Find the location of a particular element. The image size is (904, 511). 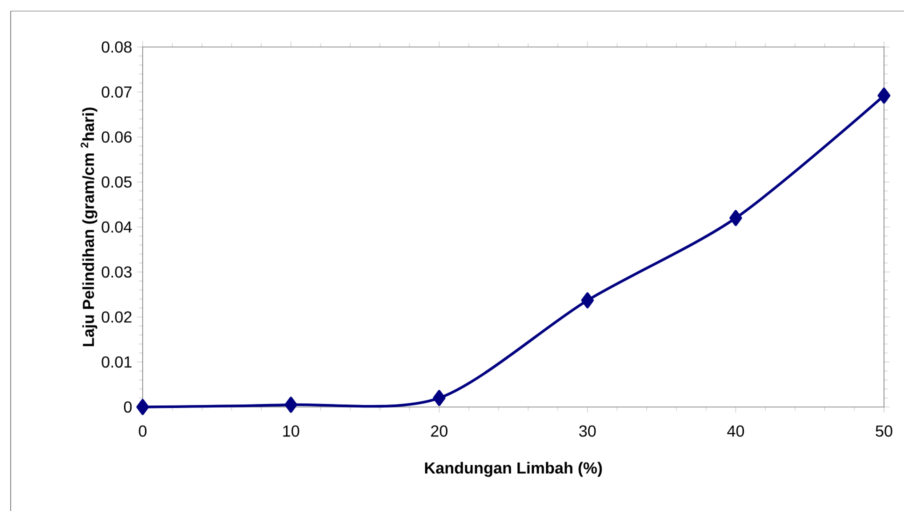

y-axis-title: Laju Pelindihan (gram/cm $^{2}$hari) is located at coordinates (89, 227).